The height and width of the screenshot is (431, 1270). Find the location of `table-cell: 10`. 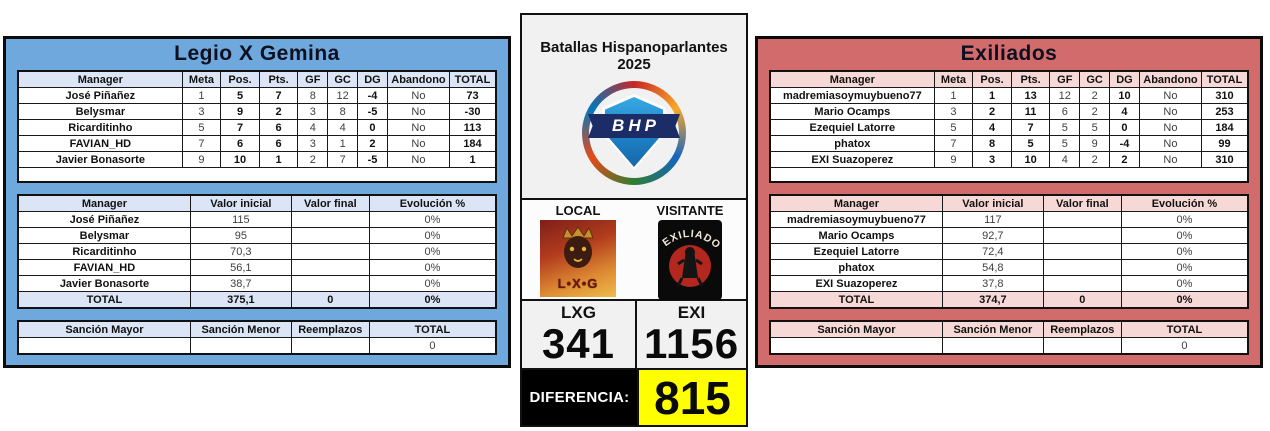

table-cell: 10 is located at coordinates (1030, 159).